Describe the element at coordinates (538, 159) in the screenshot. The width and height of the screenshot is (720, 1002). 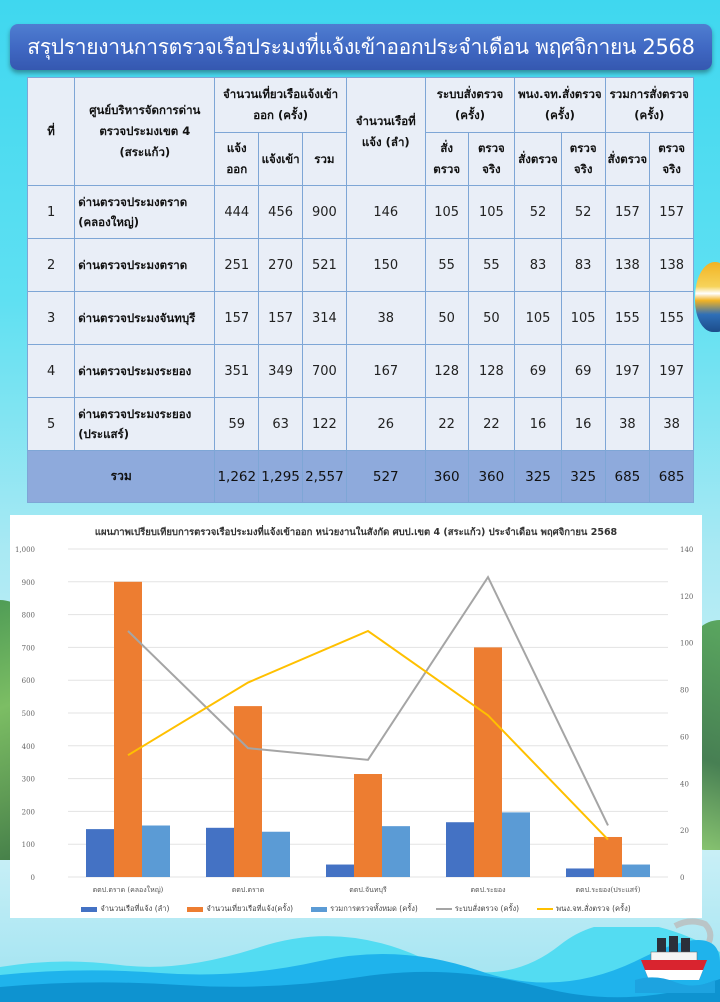
I see `header-off-ordered: สั่งตรวจ` at that location.